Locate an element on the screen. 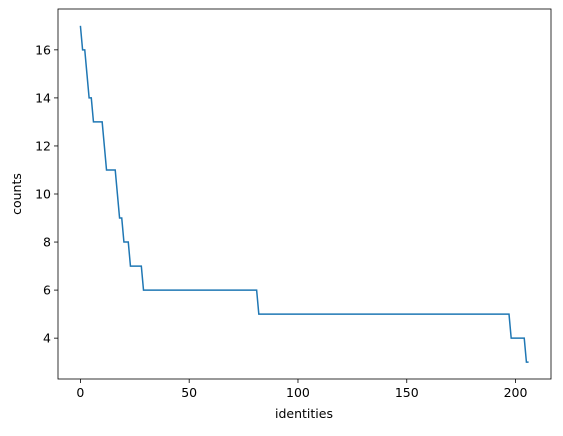 The image size is (563, 436). x-tick-label: 150 is located at coordinates (407, 392).